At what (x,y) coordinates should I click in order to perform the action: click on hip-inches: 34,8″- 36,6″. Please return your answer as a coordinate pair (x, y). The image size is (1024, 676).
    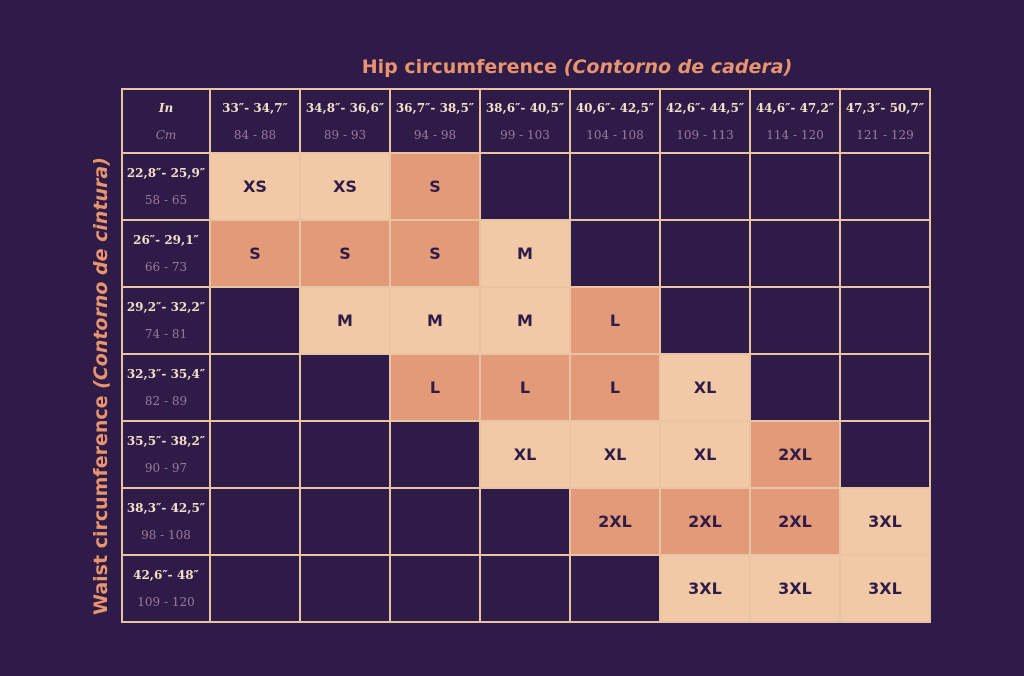
    Looking at the image, I should click on (345, 107).